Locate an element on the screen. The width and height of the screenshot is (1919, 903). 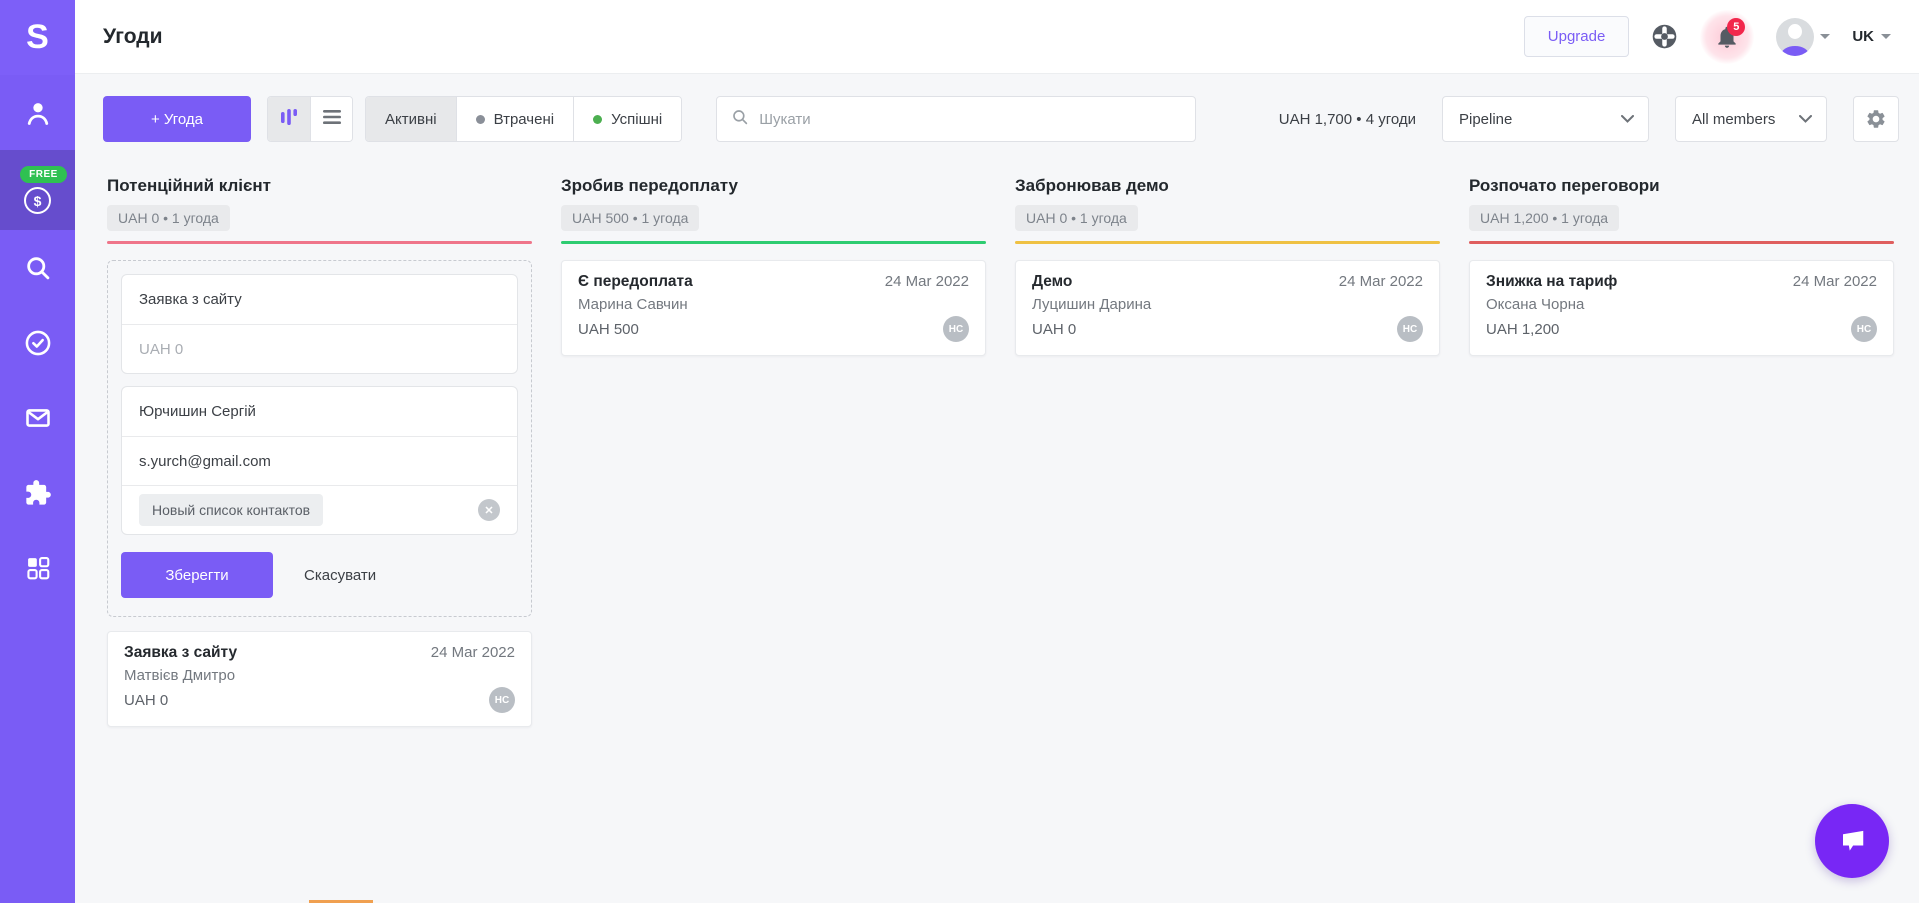
topbar: Угоди Upgrade 5 UK is located at coordinates (997, 37).